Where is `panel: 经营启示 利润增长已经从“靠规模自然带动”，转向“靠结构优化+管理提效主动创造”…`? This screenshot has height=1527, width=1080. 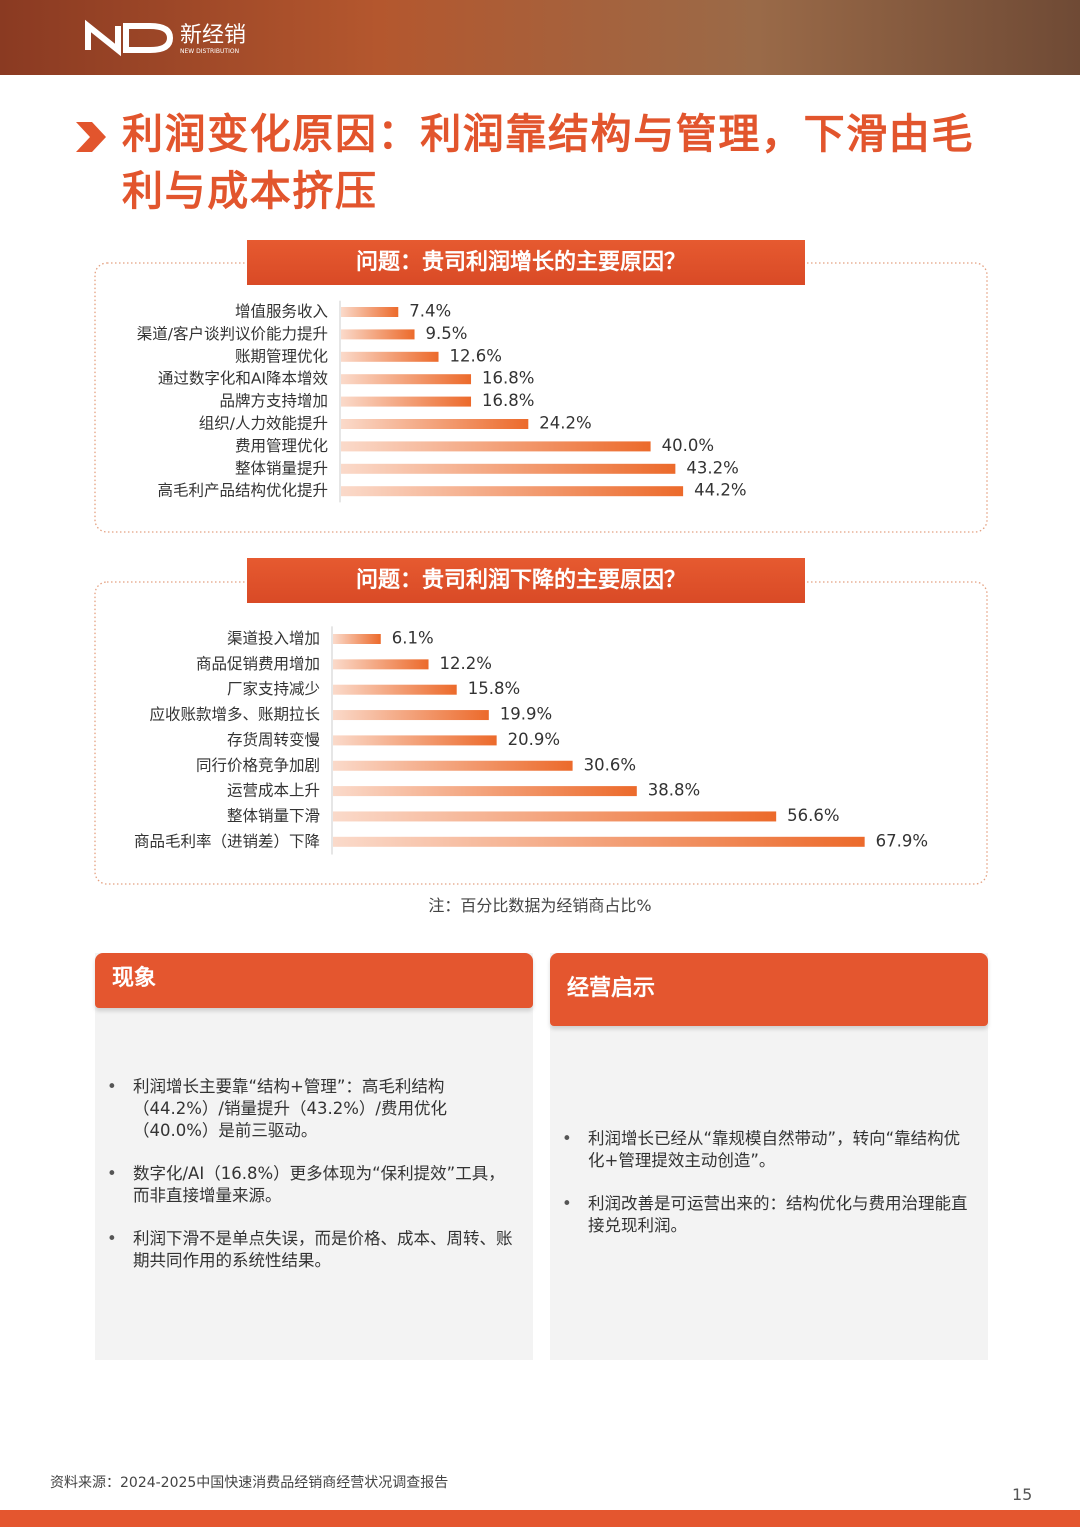
panel: 经营启示 利润增长已经从“靠规模自然带动”，转向“靠结构优化+管理提效主动创造”… is located at coordinates (769, 1156).